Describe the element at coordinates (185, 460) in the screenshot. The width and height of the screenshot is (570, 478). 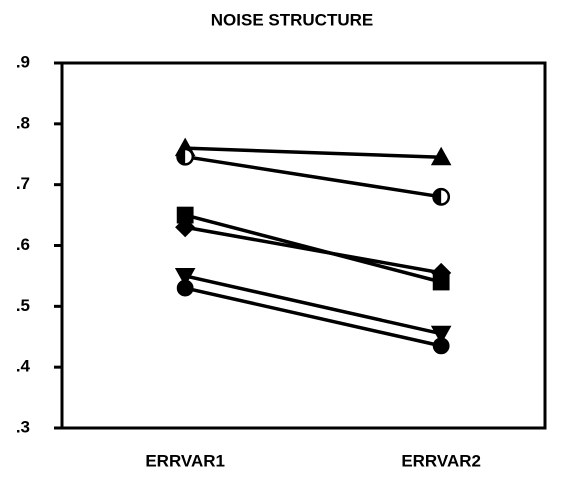
I see `x-tick-label: ERRVAR1` at that location.